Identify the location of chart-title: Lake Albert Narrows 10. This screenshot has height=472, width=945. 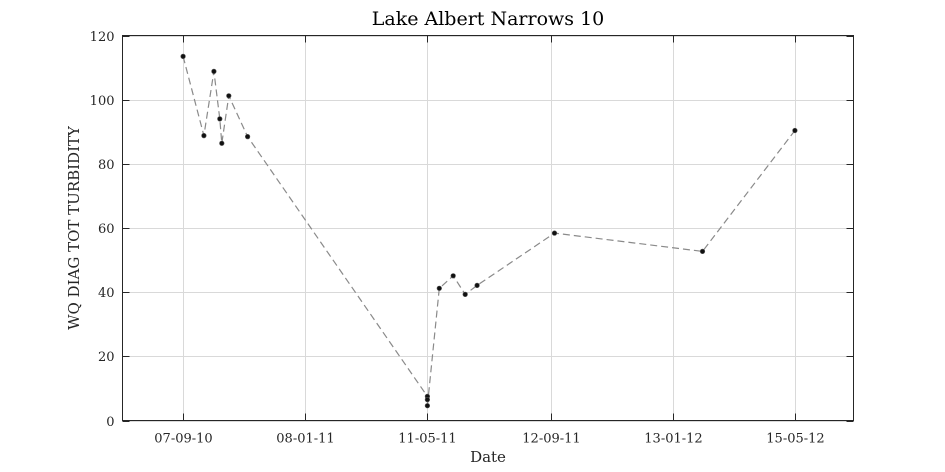
(488, 19).